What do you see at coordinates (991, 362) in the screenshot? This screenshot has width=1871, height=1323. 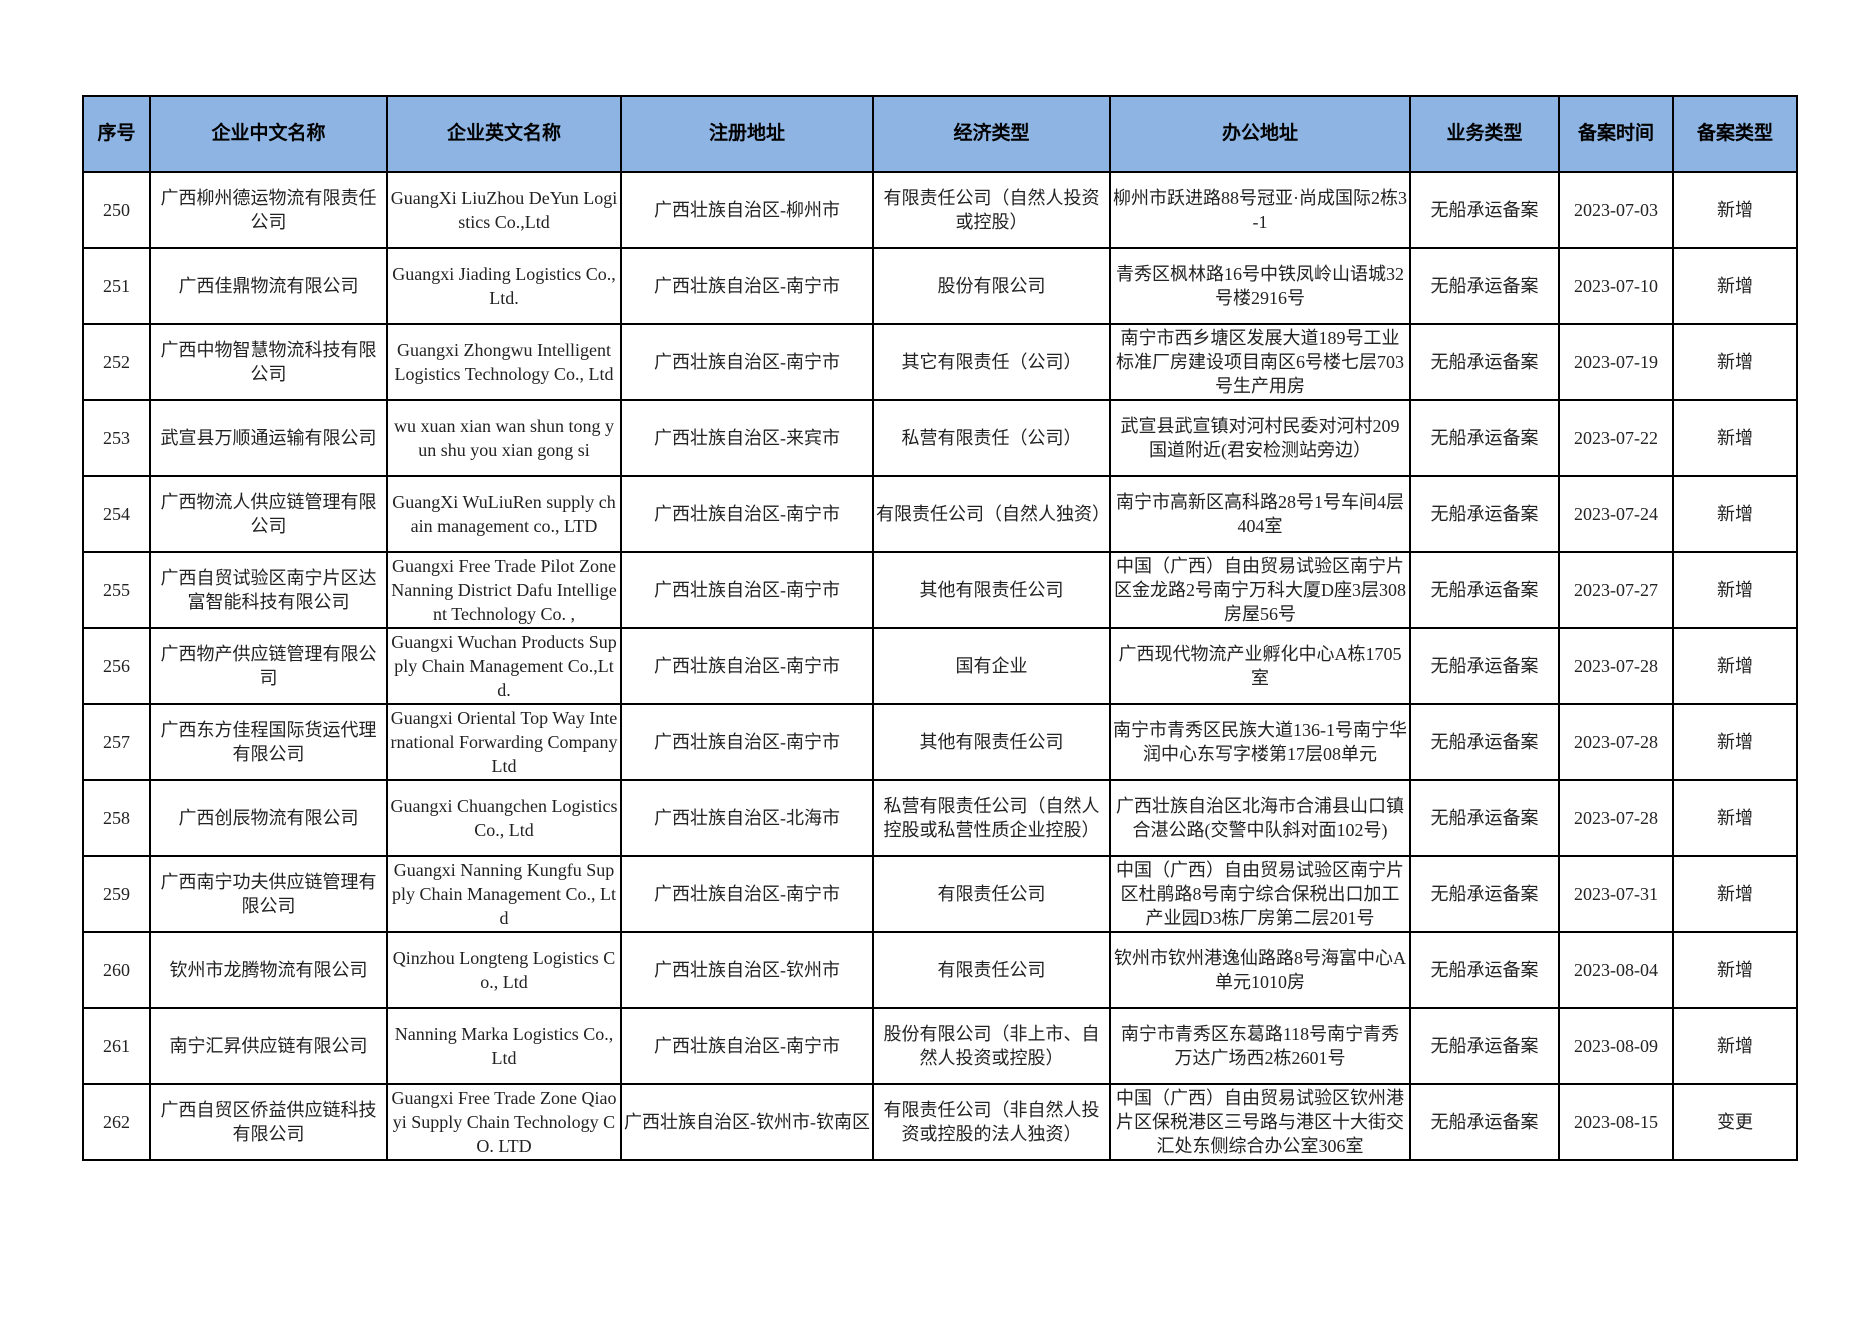 I see `cell-economic-type: 其它有限责任（公司）` at bounding box center [991, 362].